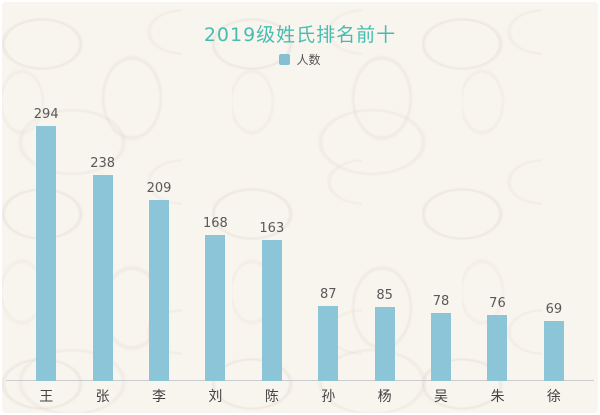 Image resolution: width=600 pixels, height=415 pixels. I want to click on bar-column: 87 孙, so click(328, 345).